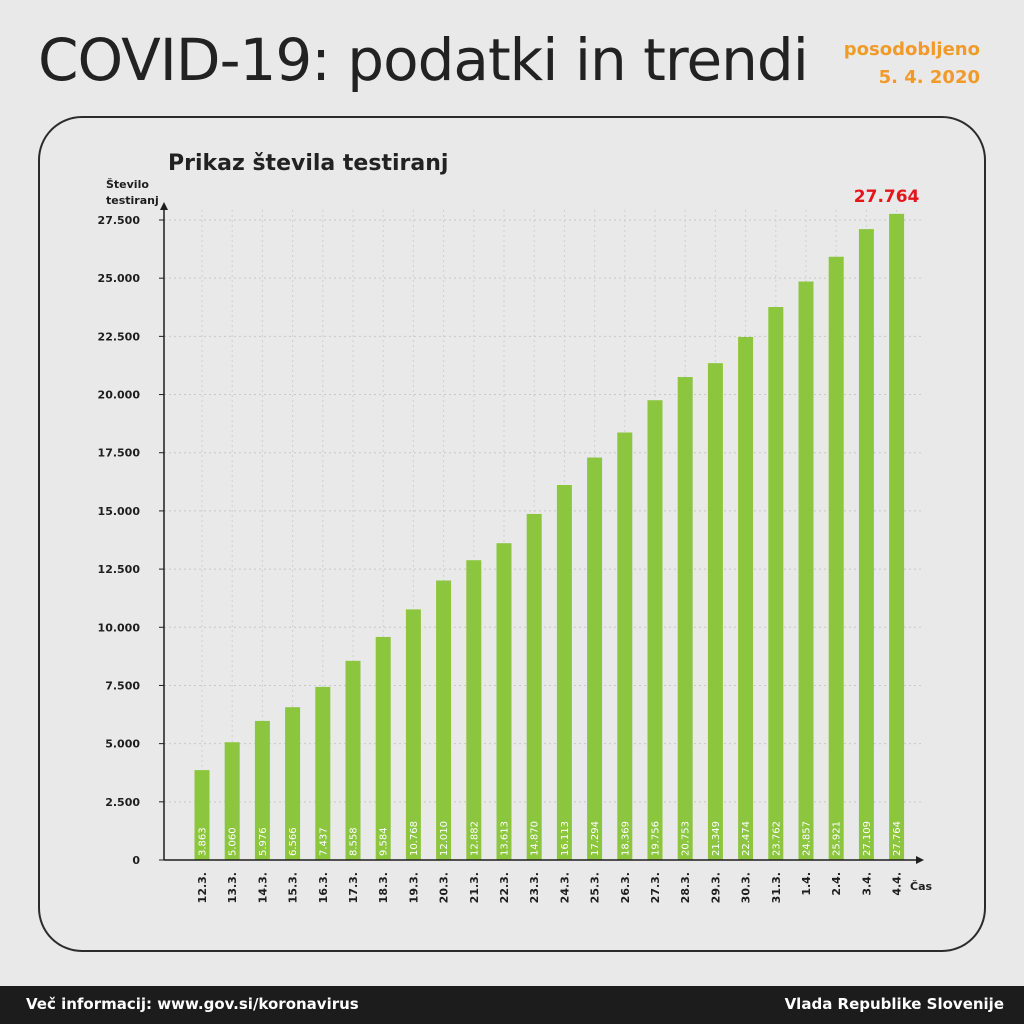 This screenshot has height=1024, width=1024. What do you see at coordinates (119, 569) in the screenshot?
I see `y-tick-label: 12.500` at bounding box center [119, 569].